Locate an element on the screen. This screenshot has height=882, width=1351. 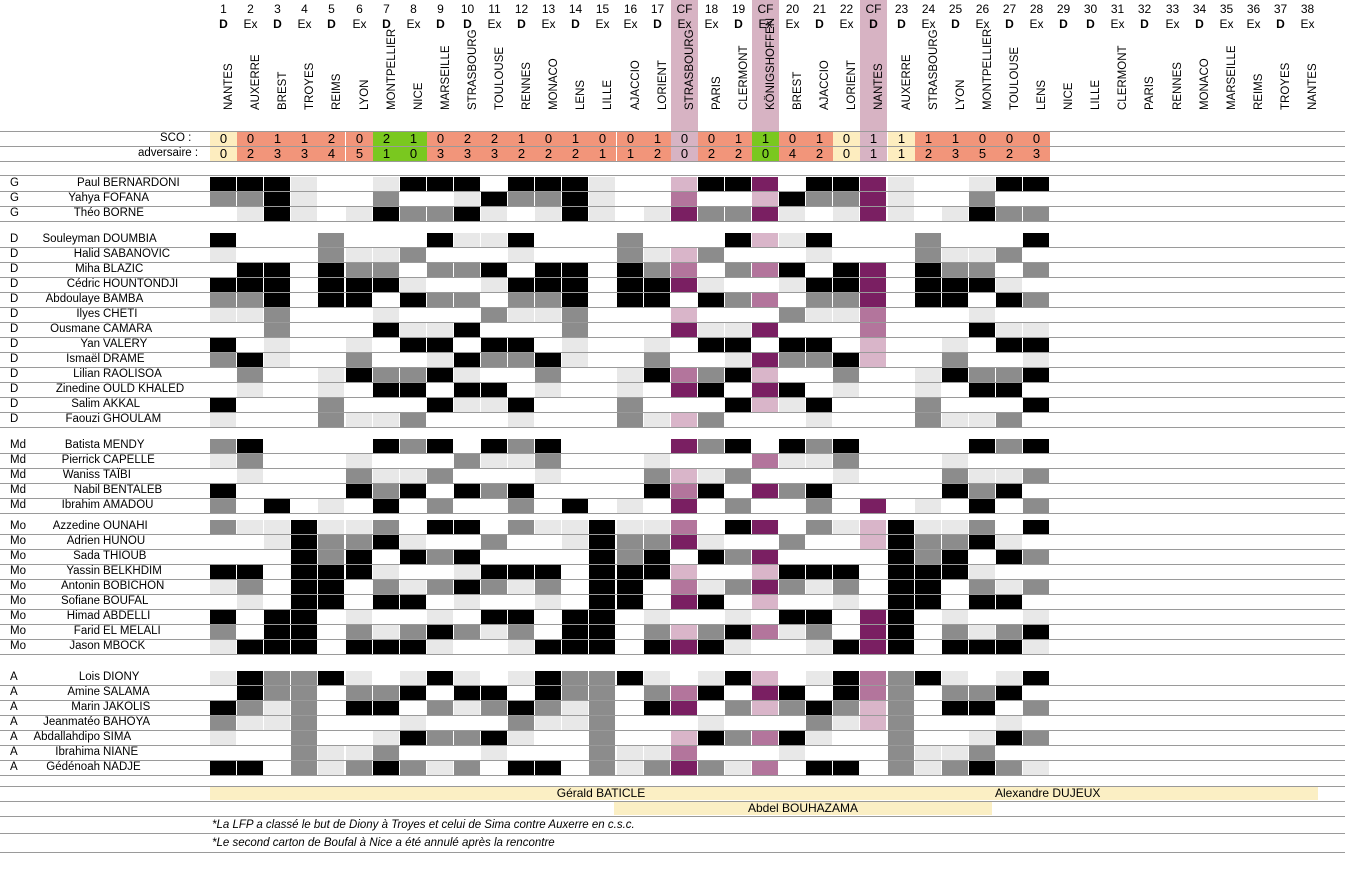
opponent-name: REIMS is located at coordinates (331, 55).